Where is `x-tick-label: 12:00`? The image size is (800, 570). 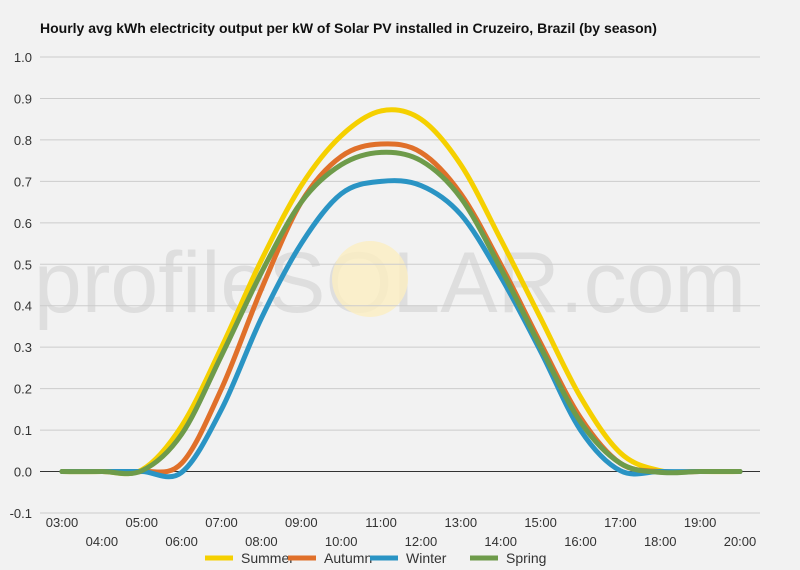
x-tick-label: 12:00 is located at coordinates (421, 541).